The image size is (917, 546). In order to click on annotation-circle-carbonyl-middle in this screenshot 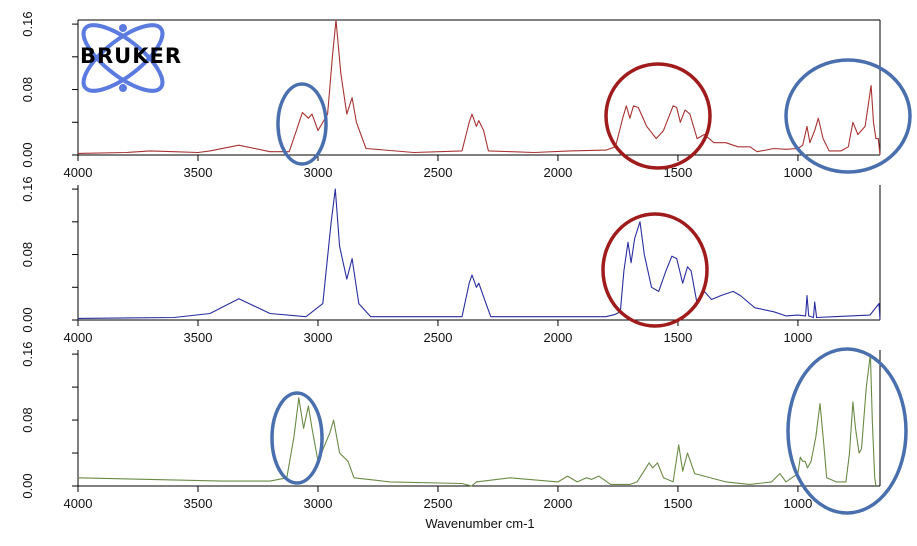, I will do `click(655, 270)`.